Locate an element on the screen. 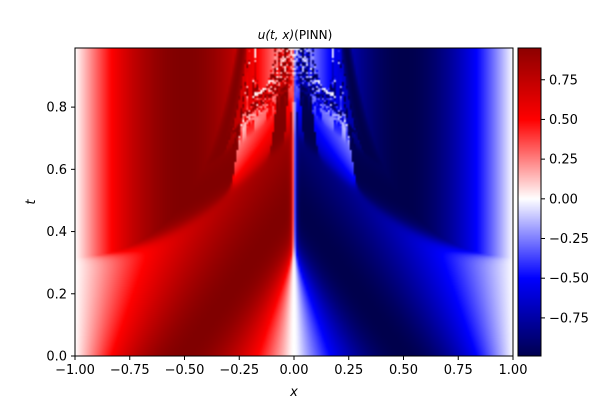 This screenshot has height=400, width=600. colorbar-gradient is located at coordinates (529, 202).